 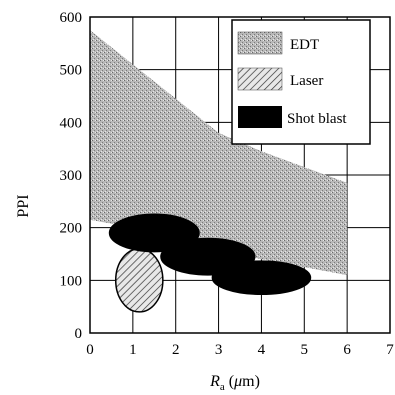 I want to click on shot-blast-series, so click(x=210, y=254).